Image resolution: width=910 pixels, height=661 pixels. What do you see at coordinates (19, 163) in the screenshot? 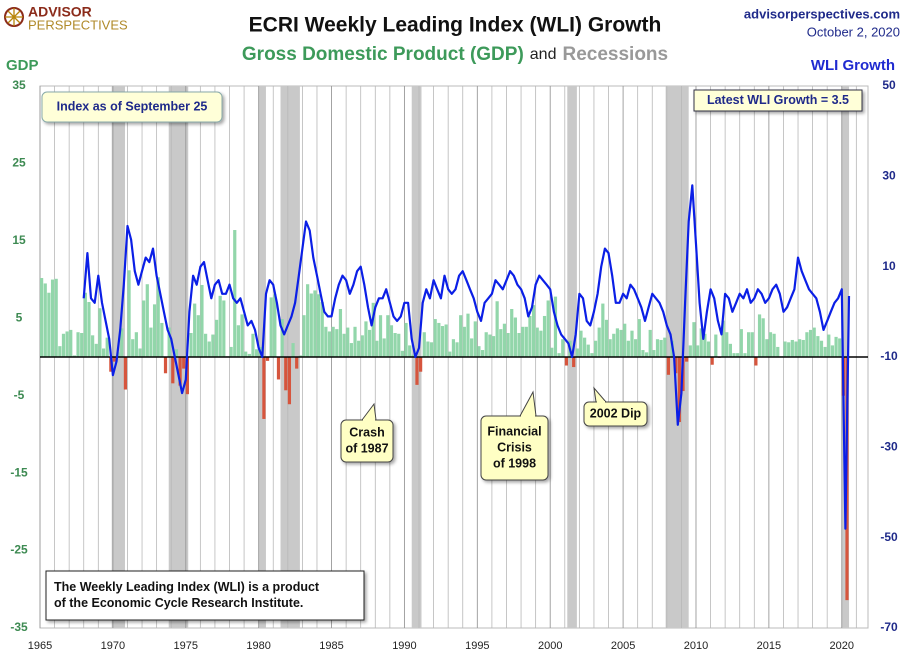
I see `y-tick-label: 25` at bounding box center [19, 163].